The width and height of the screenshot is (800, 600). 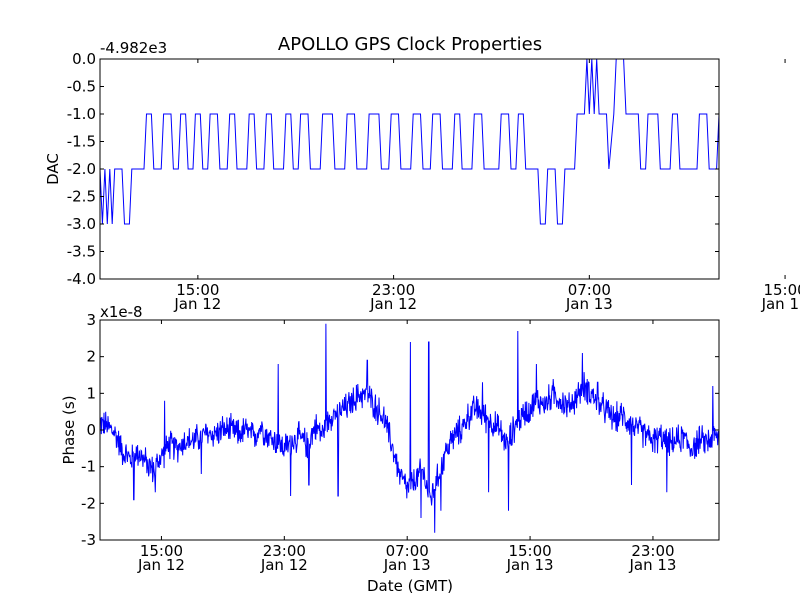 What do you see at coordinates (53, 169) in the screenshot?
I see `dac-ylabel: DAC` at bounding box center [53, 169].